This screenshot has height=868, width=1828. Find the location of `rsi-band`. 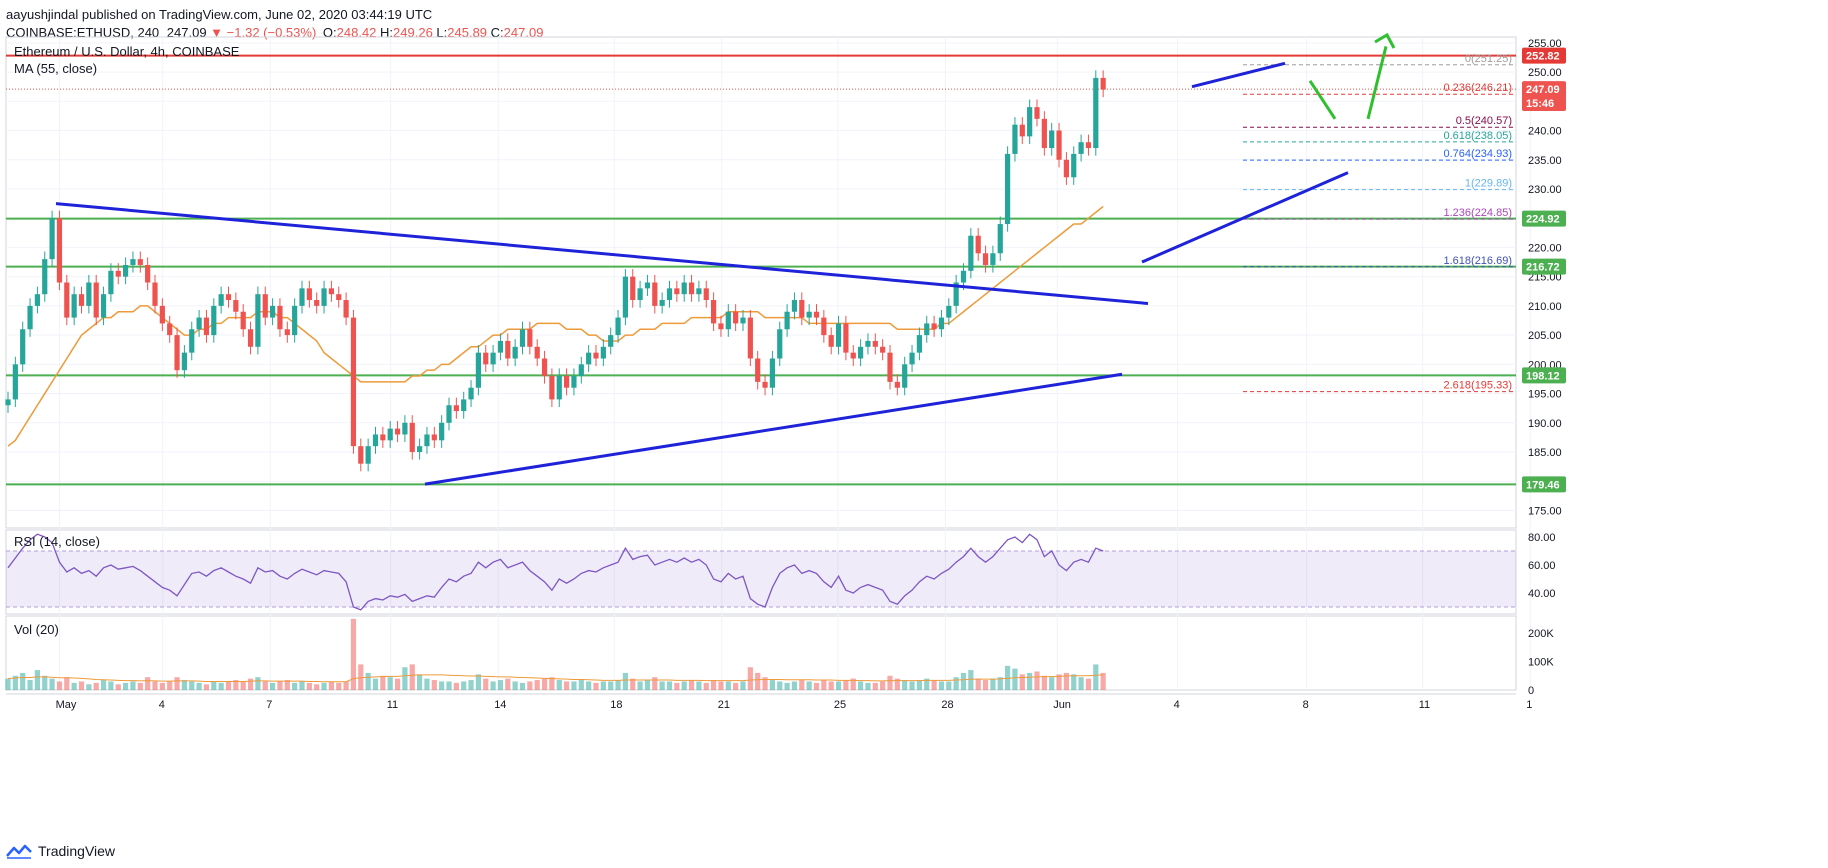

rsi-band is located at coordinates (761, 579).